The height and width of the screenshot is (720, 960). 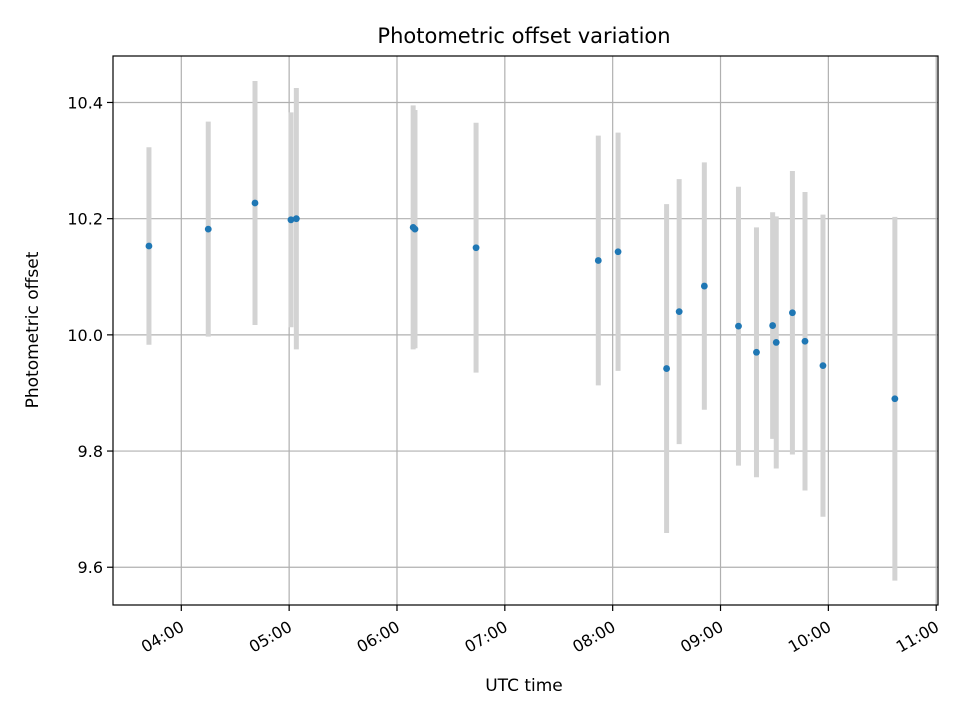 I want to click on y-tick-label: 9.8, so click(x=90, y=451).